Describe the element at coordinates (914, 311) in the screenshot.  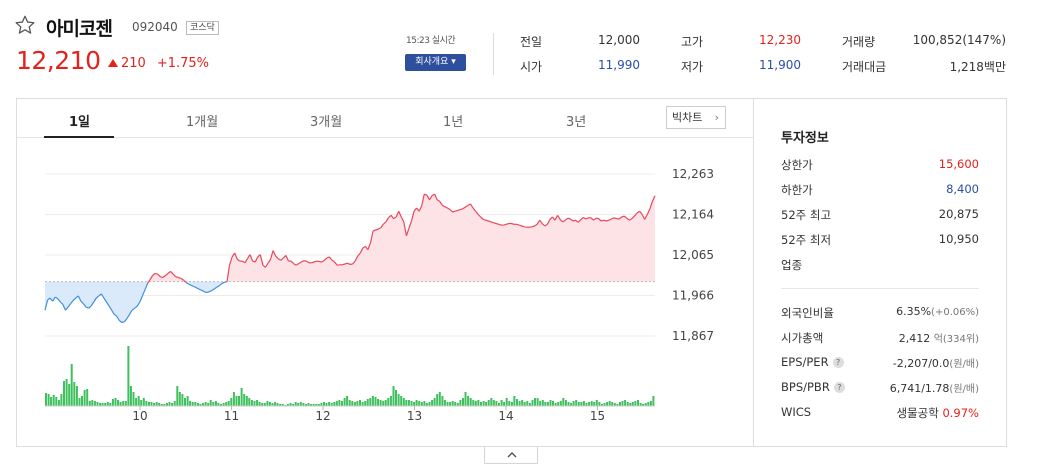
I see `foreign-ratio: 6.35%` at that location.